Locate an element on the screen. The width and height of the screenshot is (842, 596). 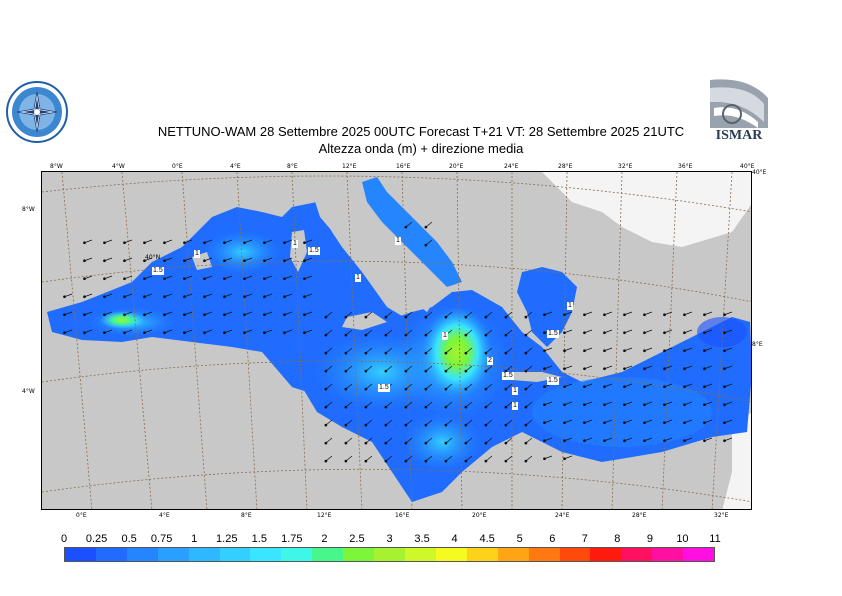
legend-tick-label: 2 is located at coordinates (324, 539).